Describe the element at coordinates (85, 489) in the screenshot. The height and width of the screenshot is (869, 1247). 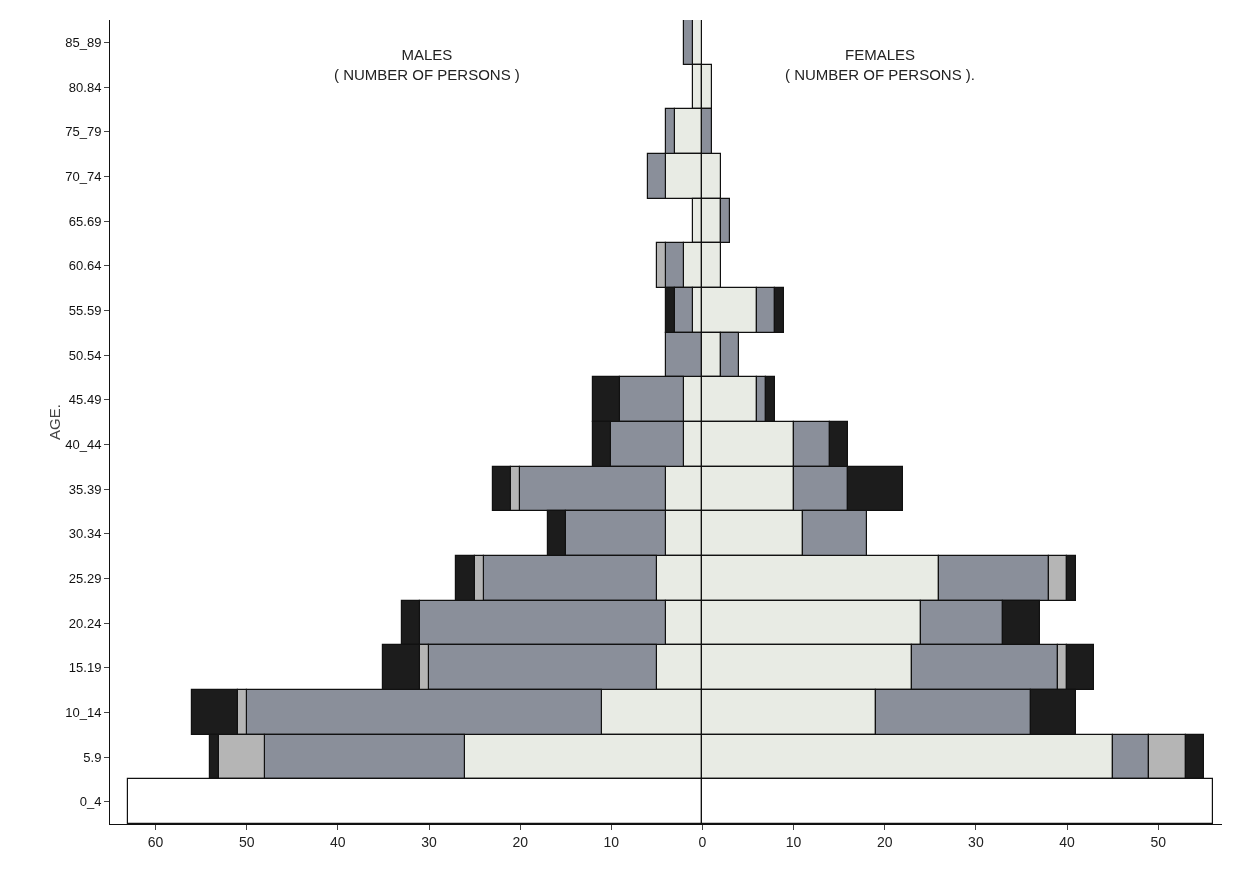
I see `y-tick-label: 35.39` at that location.